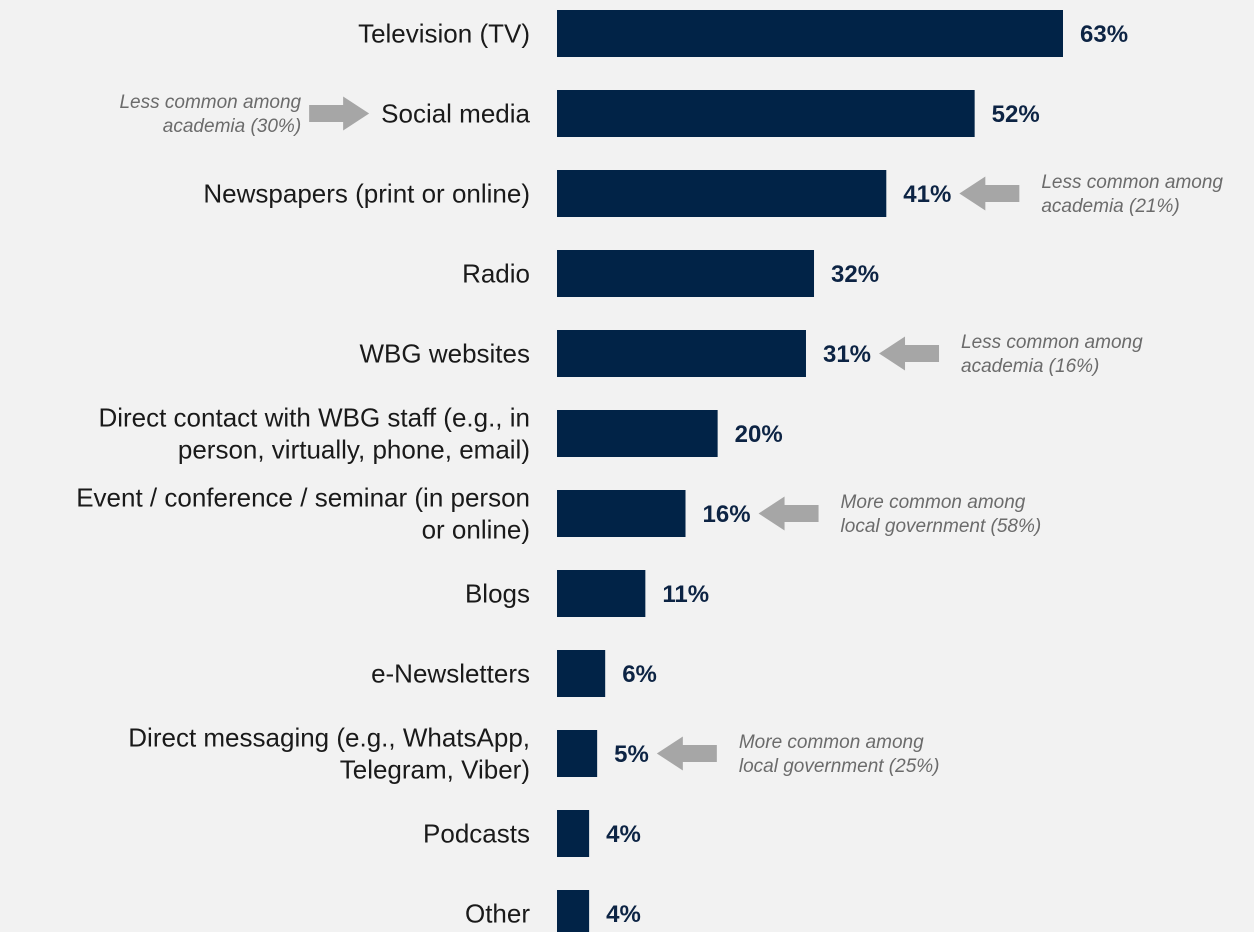 The height and width of the screenshot is (932, 1254). Describe the element at coordinates (1132, 194) in the screenshot. I see `annotation-text-1: Less common among academia (21%)` at that location.